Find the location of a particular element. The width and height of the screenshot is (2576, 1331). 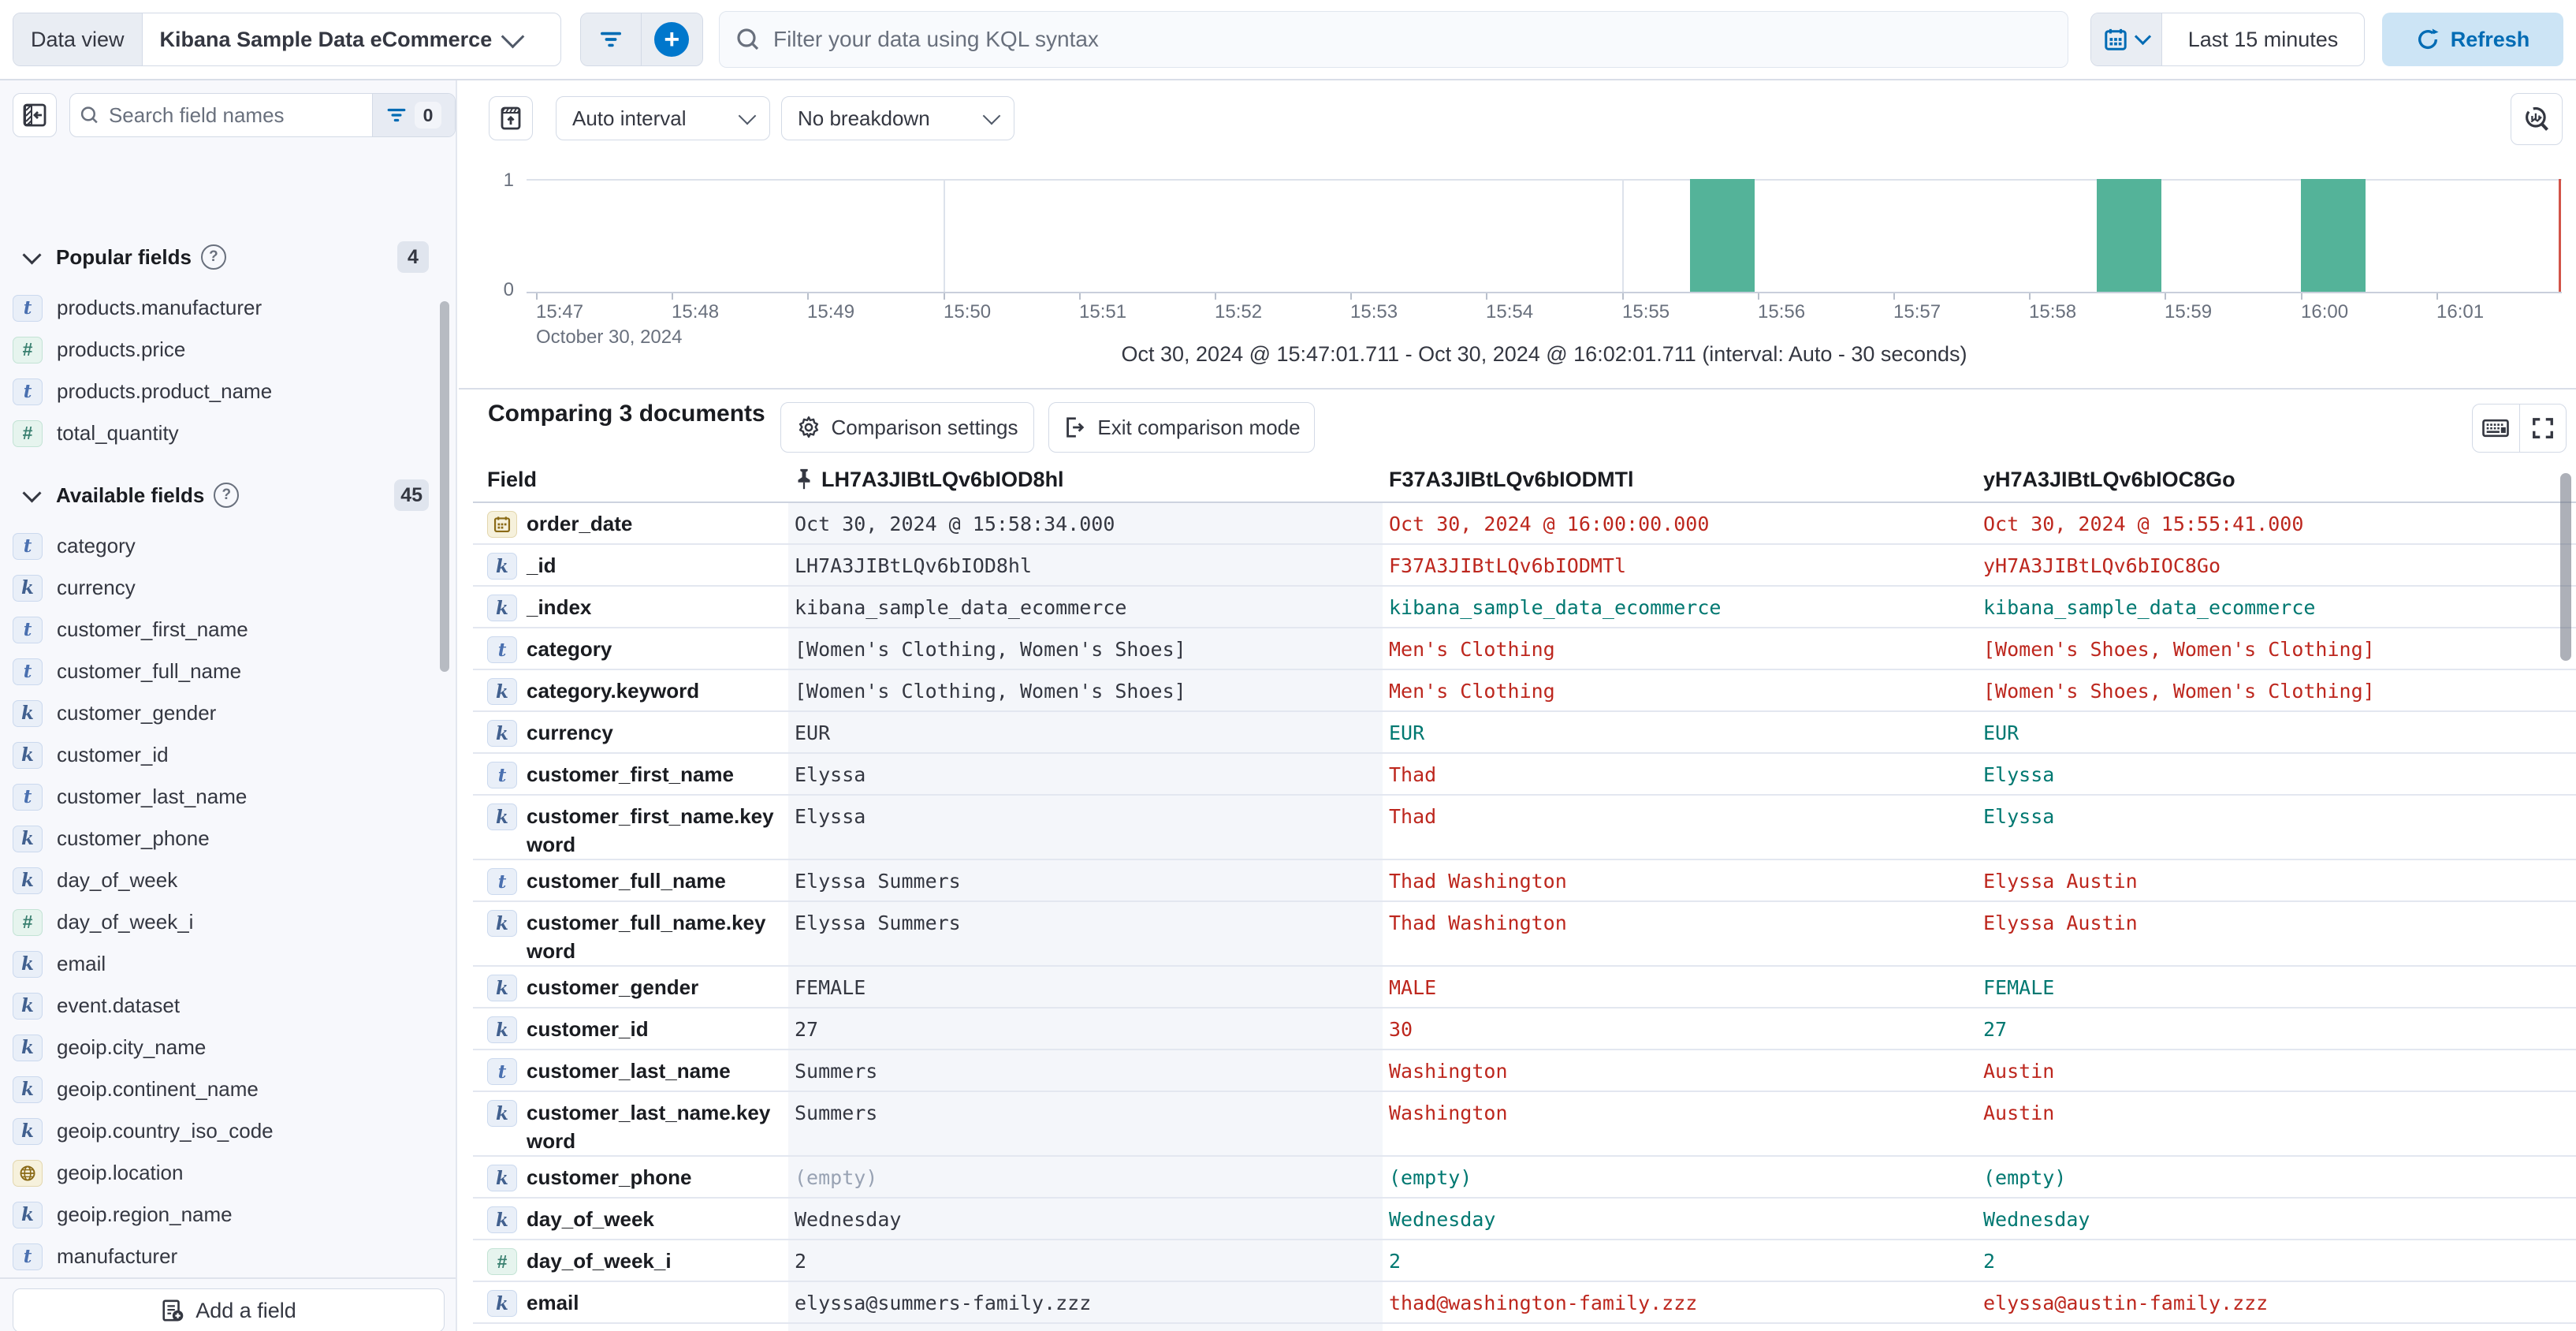

kql-search-bar is located at coordinates (1393, 39).